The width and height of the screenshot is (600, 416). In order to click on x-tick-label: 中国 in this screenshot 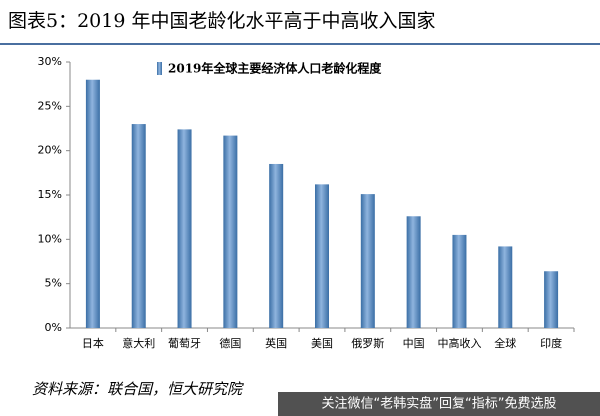, I will do `click(414, 343)`.